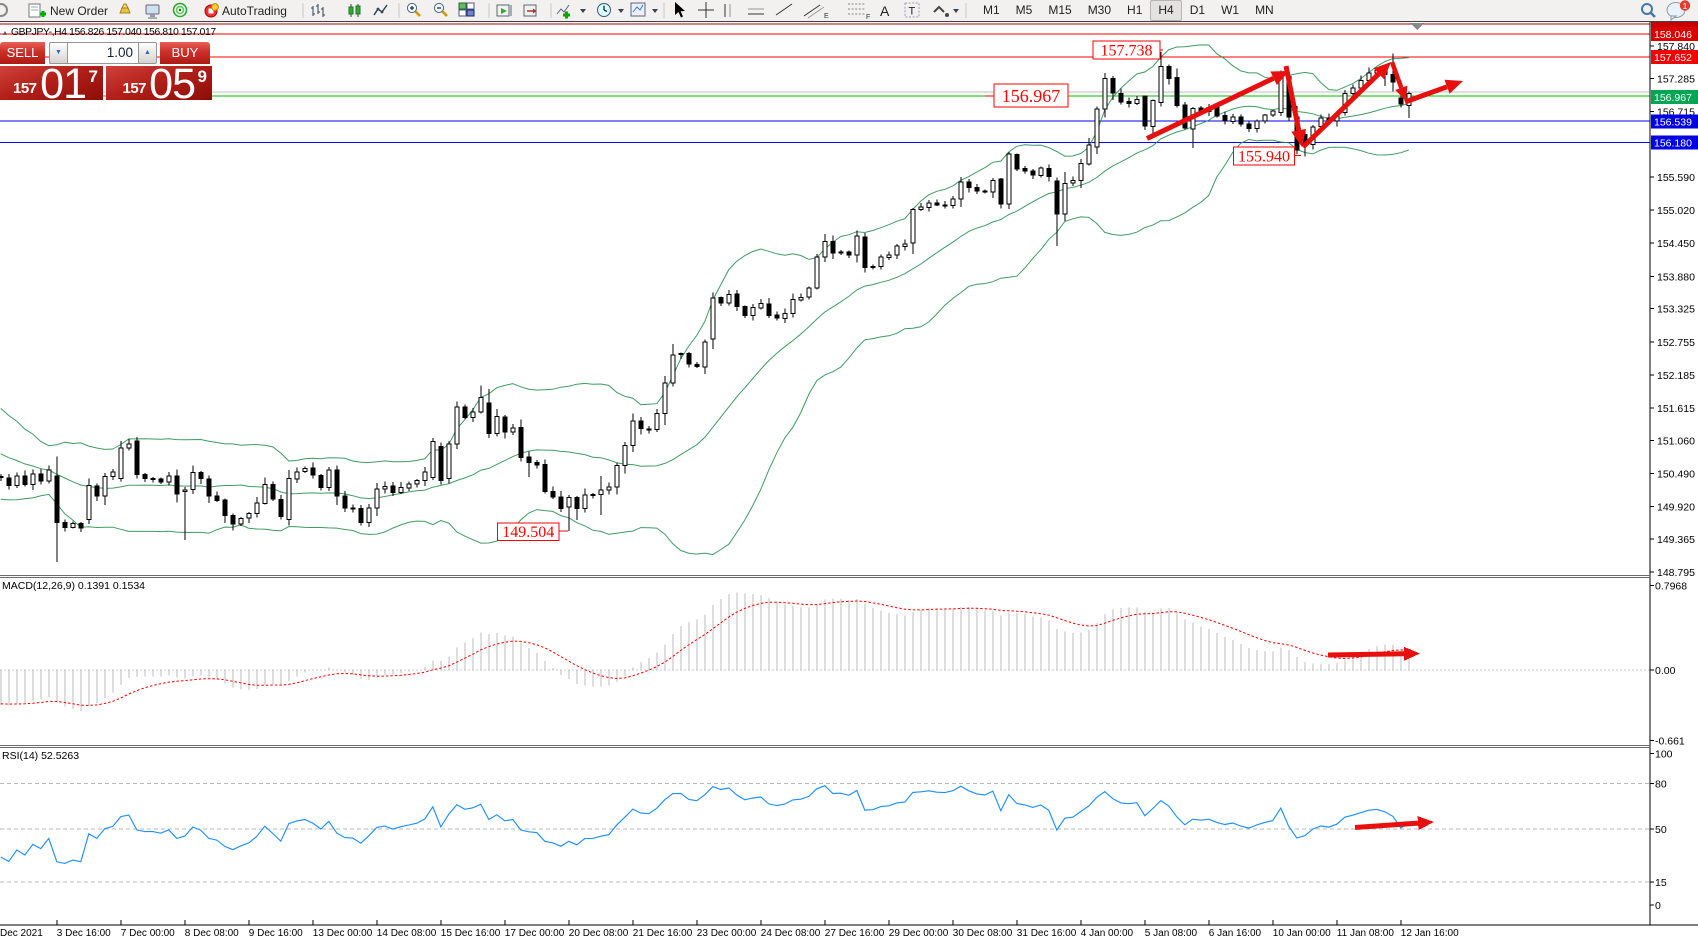 This screenshot has width=1698, height=944. Describe the element at coordinates (1171, 933) in the screenshot. I see `svg-text: 5 Jan 08:00` at that location.